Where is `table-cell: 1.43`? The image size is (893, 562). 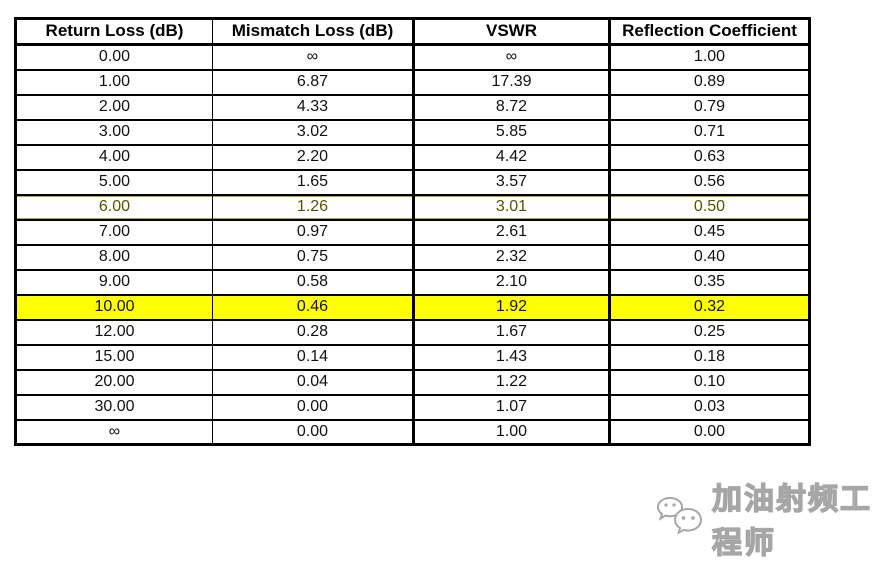 table-cell: 1.43 is located at coordinates (511, 357).